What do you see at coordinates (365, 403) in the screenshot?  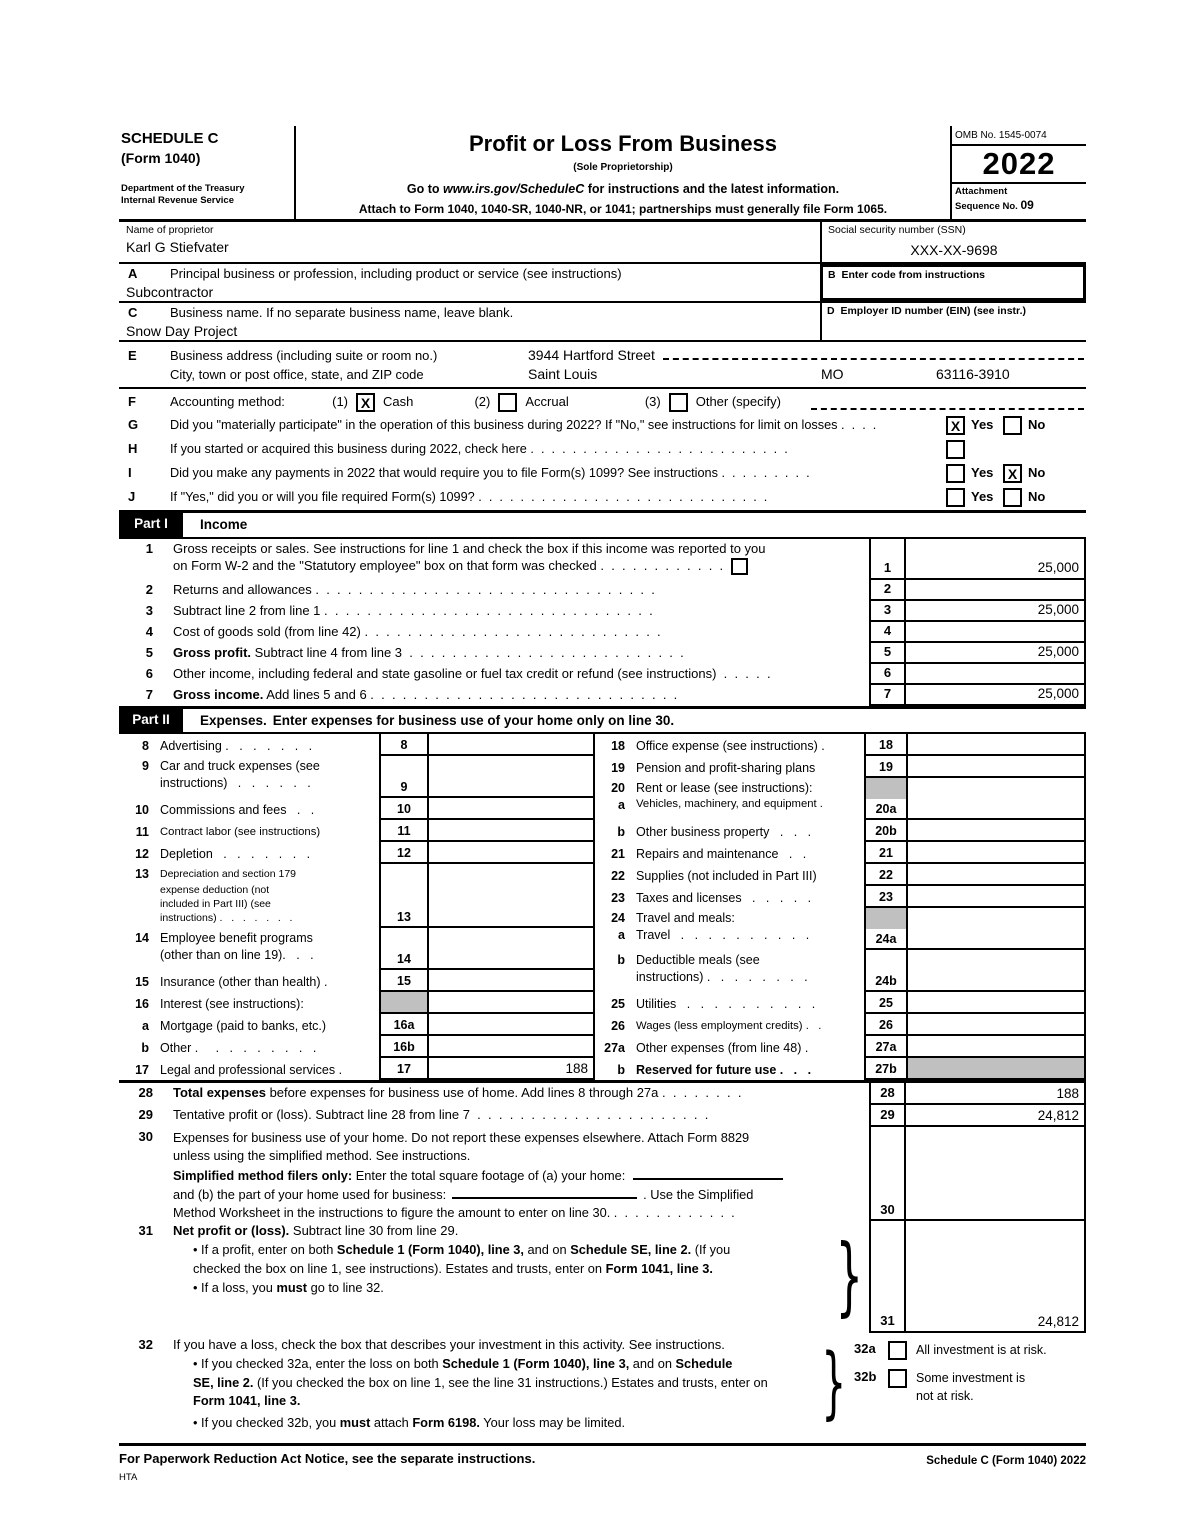 I see `cash-checkbox: X` at bounding box center [365, 403].